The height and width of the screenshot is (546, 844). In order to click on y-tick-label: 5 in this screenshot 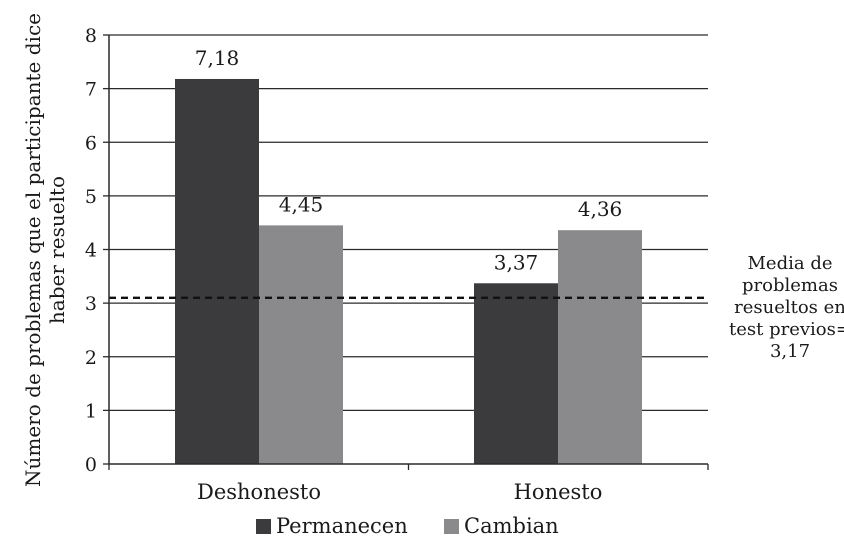, I will do `click(91, 197)`.